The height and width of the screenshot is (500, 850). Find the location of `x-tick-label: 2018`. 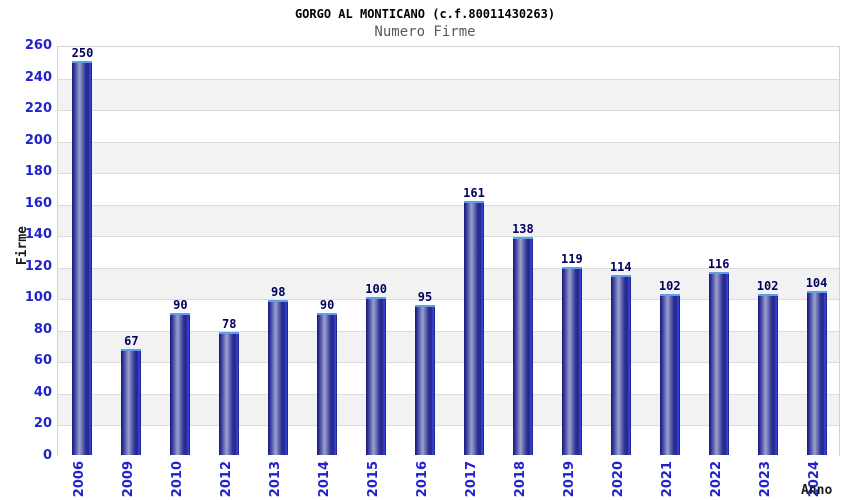

x-tick-label: 2018 is located at coordinates (520, 479).